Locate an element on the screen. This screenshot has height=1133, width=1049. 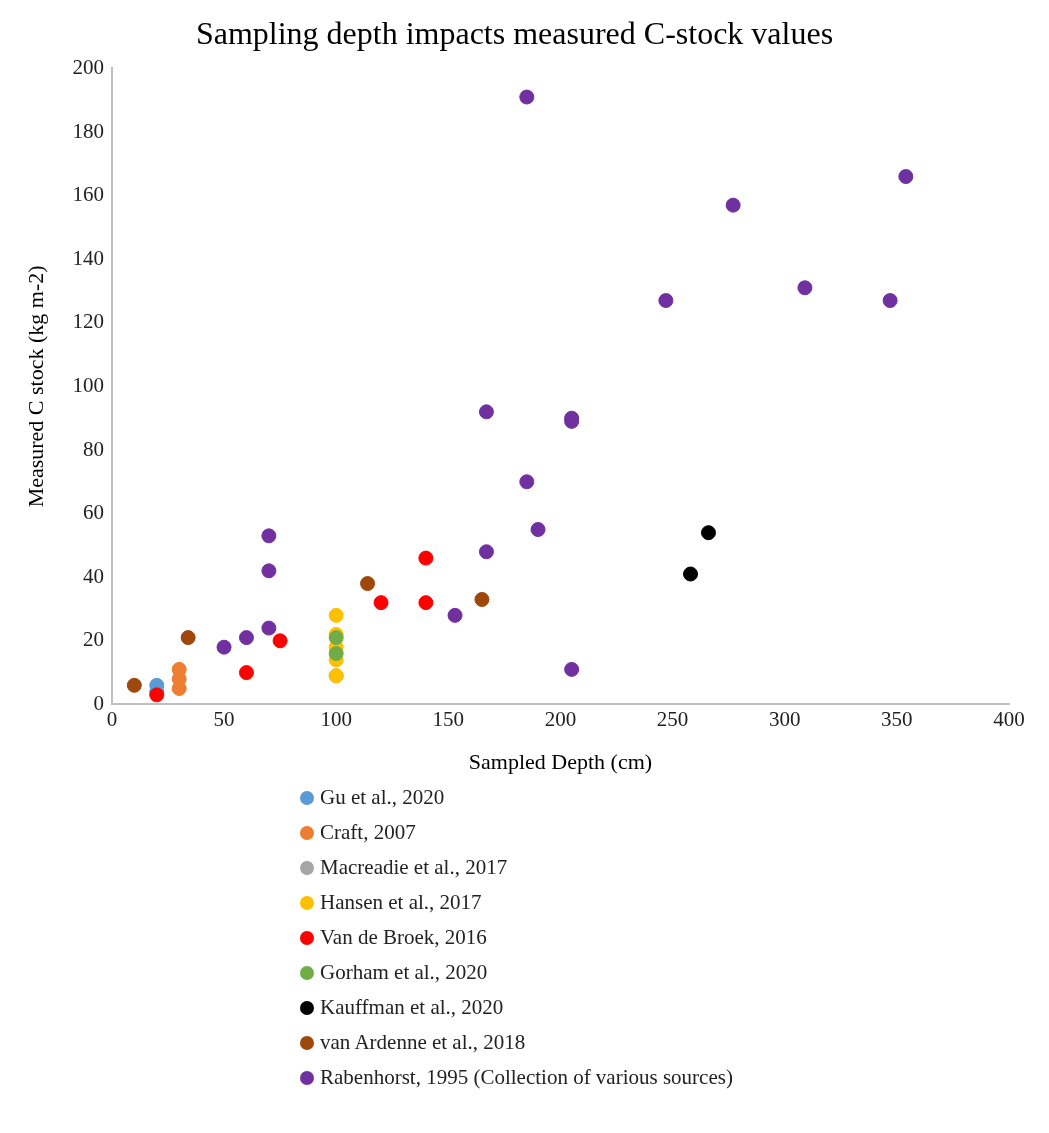
x-tick-label: 100 is located at coordinates (336, 718).